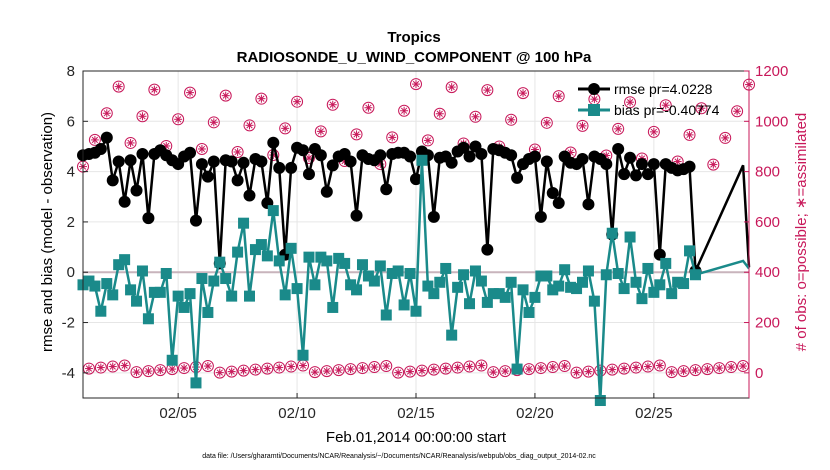 Image resolution: width=830 pixels, height=470 pixels. What do you see at coordinates (71, 121) in the screenshot?
I see `y-left-tick-label: 6` at bounding box center [71, 121].